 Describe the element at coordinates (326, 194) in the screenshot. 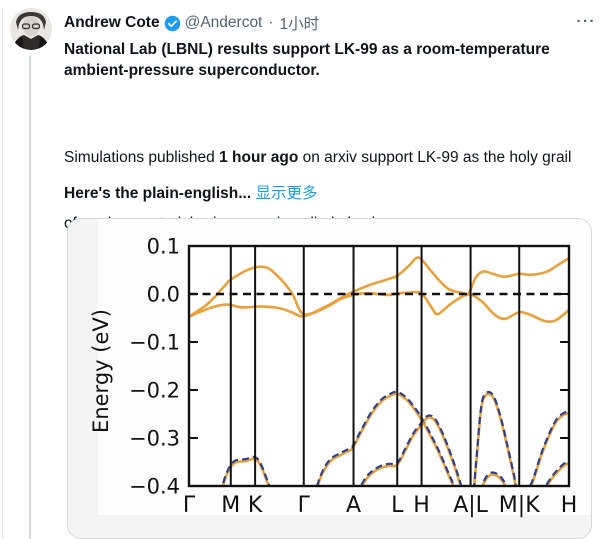

I see `tweet-teaser: Here's the plain-english... 显示更多` at that location.